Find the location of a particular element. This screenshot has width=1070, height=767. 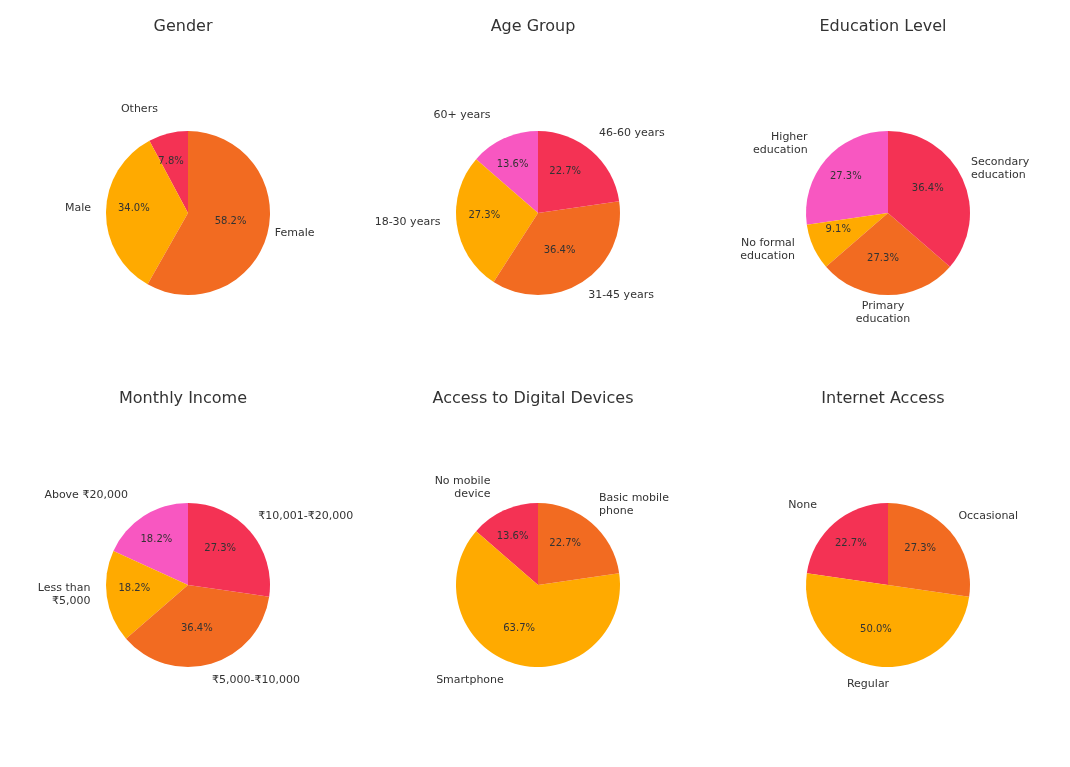

slice-label: No mobile device is located at coordinates (462, 486).